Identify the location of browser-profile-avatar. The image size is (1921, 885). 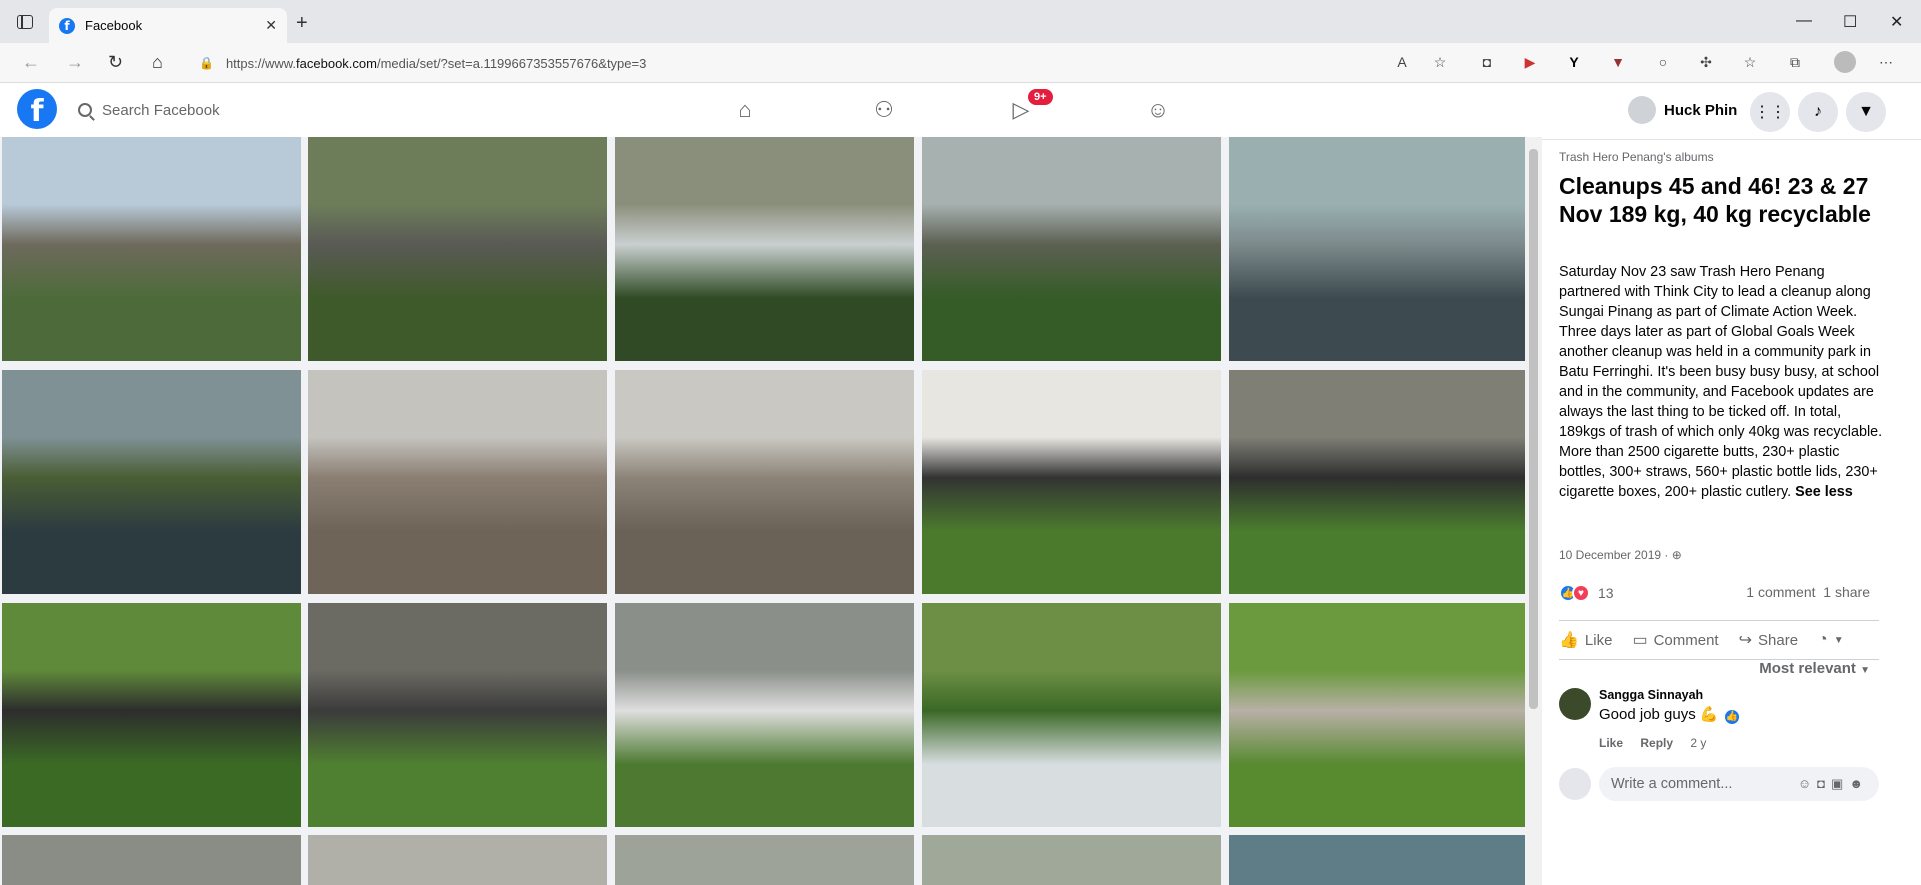
(1845, 62).